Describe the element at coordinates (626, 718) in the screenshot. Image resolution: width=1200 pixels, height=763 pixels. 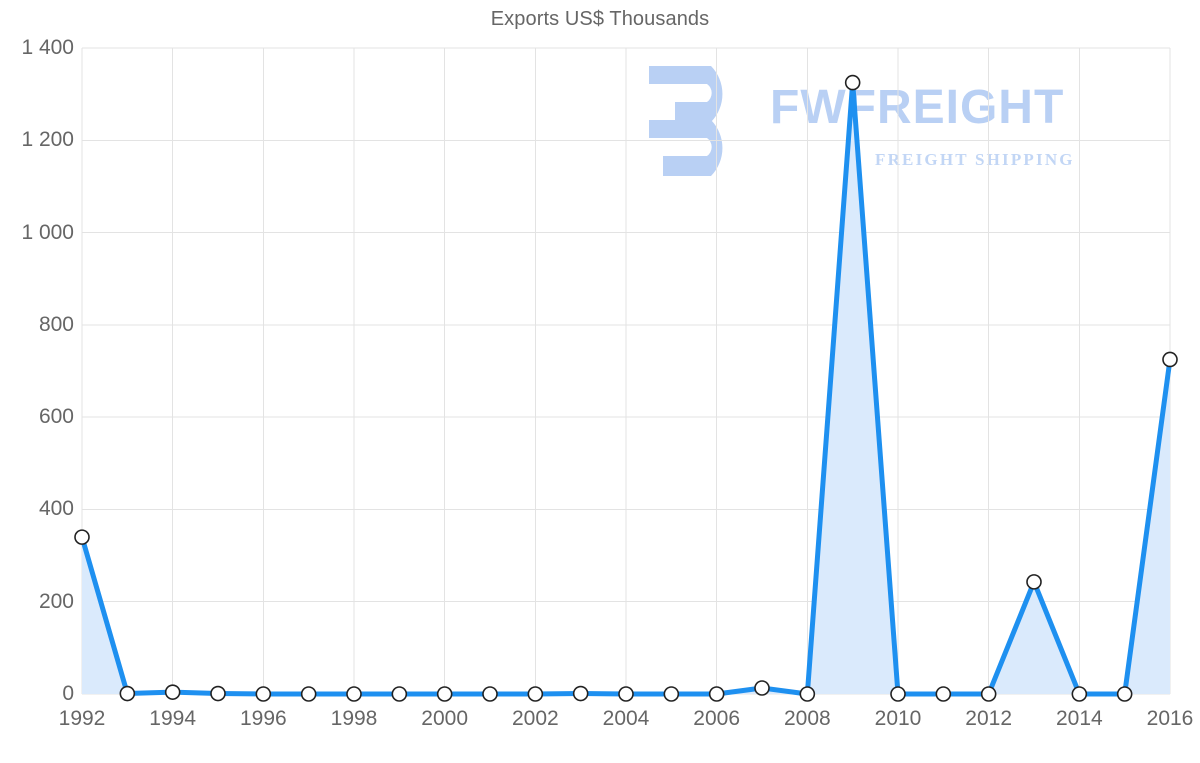
I see `x-axis-tick-label: 2004` at that location.